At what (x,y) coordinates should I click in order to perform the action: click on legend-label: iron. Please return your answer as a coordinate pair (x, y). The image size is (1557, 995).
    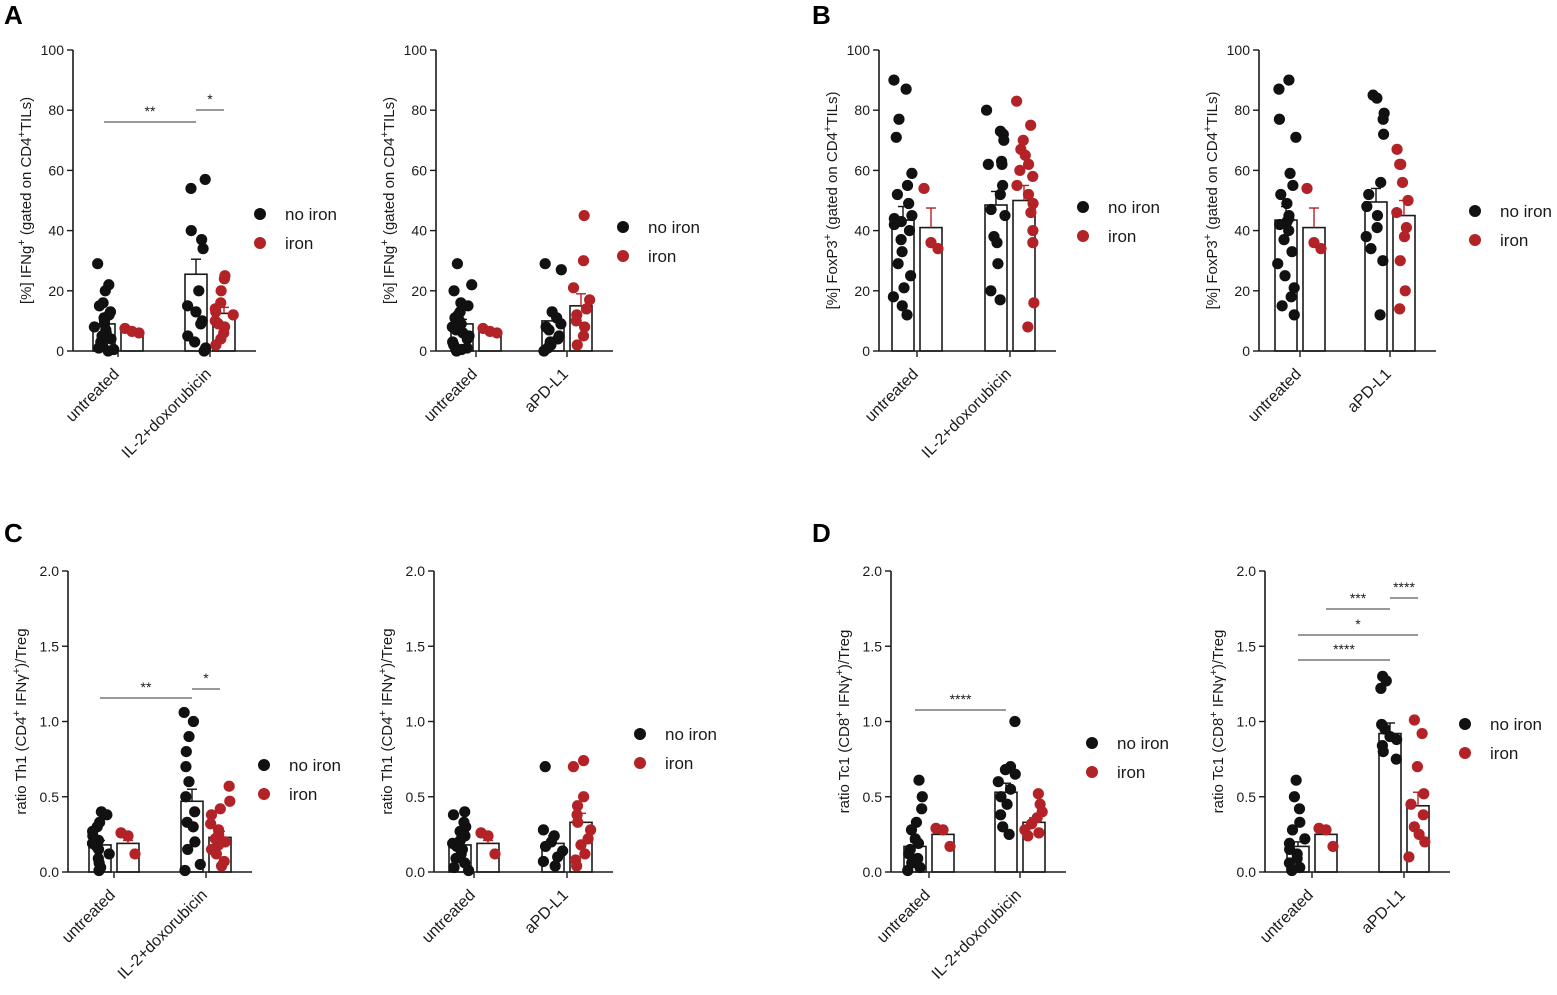
    Looking at the image, I should click on (1514, 240).